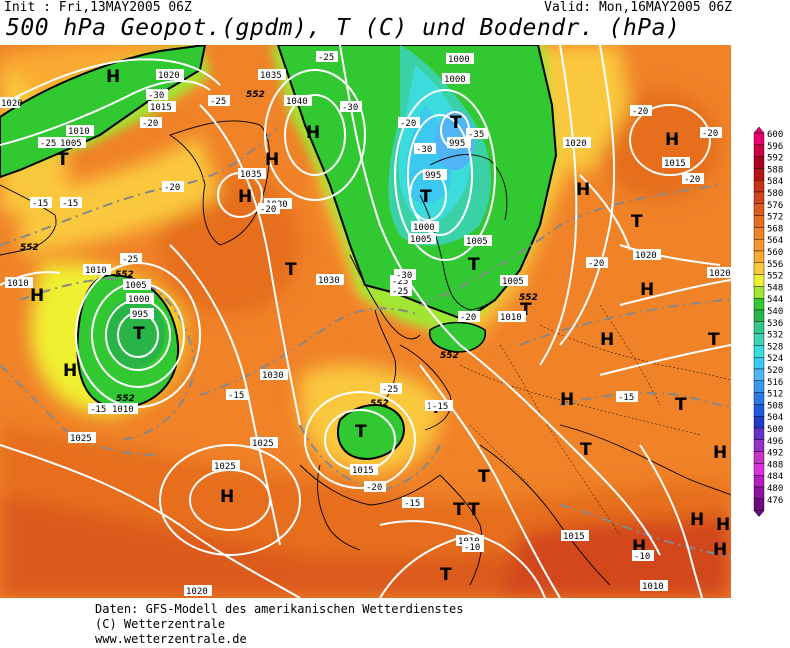 The image size is (790, 648). I want to click on legend-level-label: 528, so click(775, 347).